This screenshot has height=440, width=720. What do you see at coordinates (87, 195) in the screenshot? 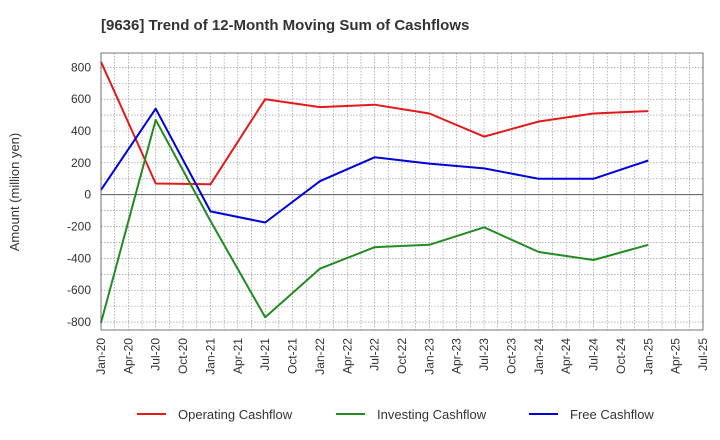
I see `y-tick-label: 0` at bounding box center [87, 195].